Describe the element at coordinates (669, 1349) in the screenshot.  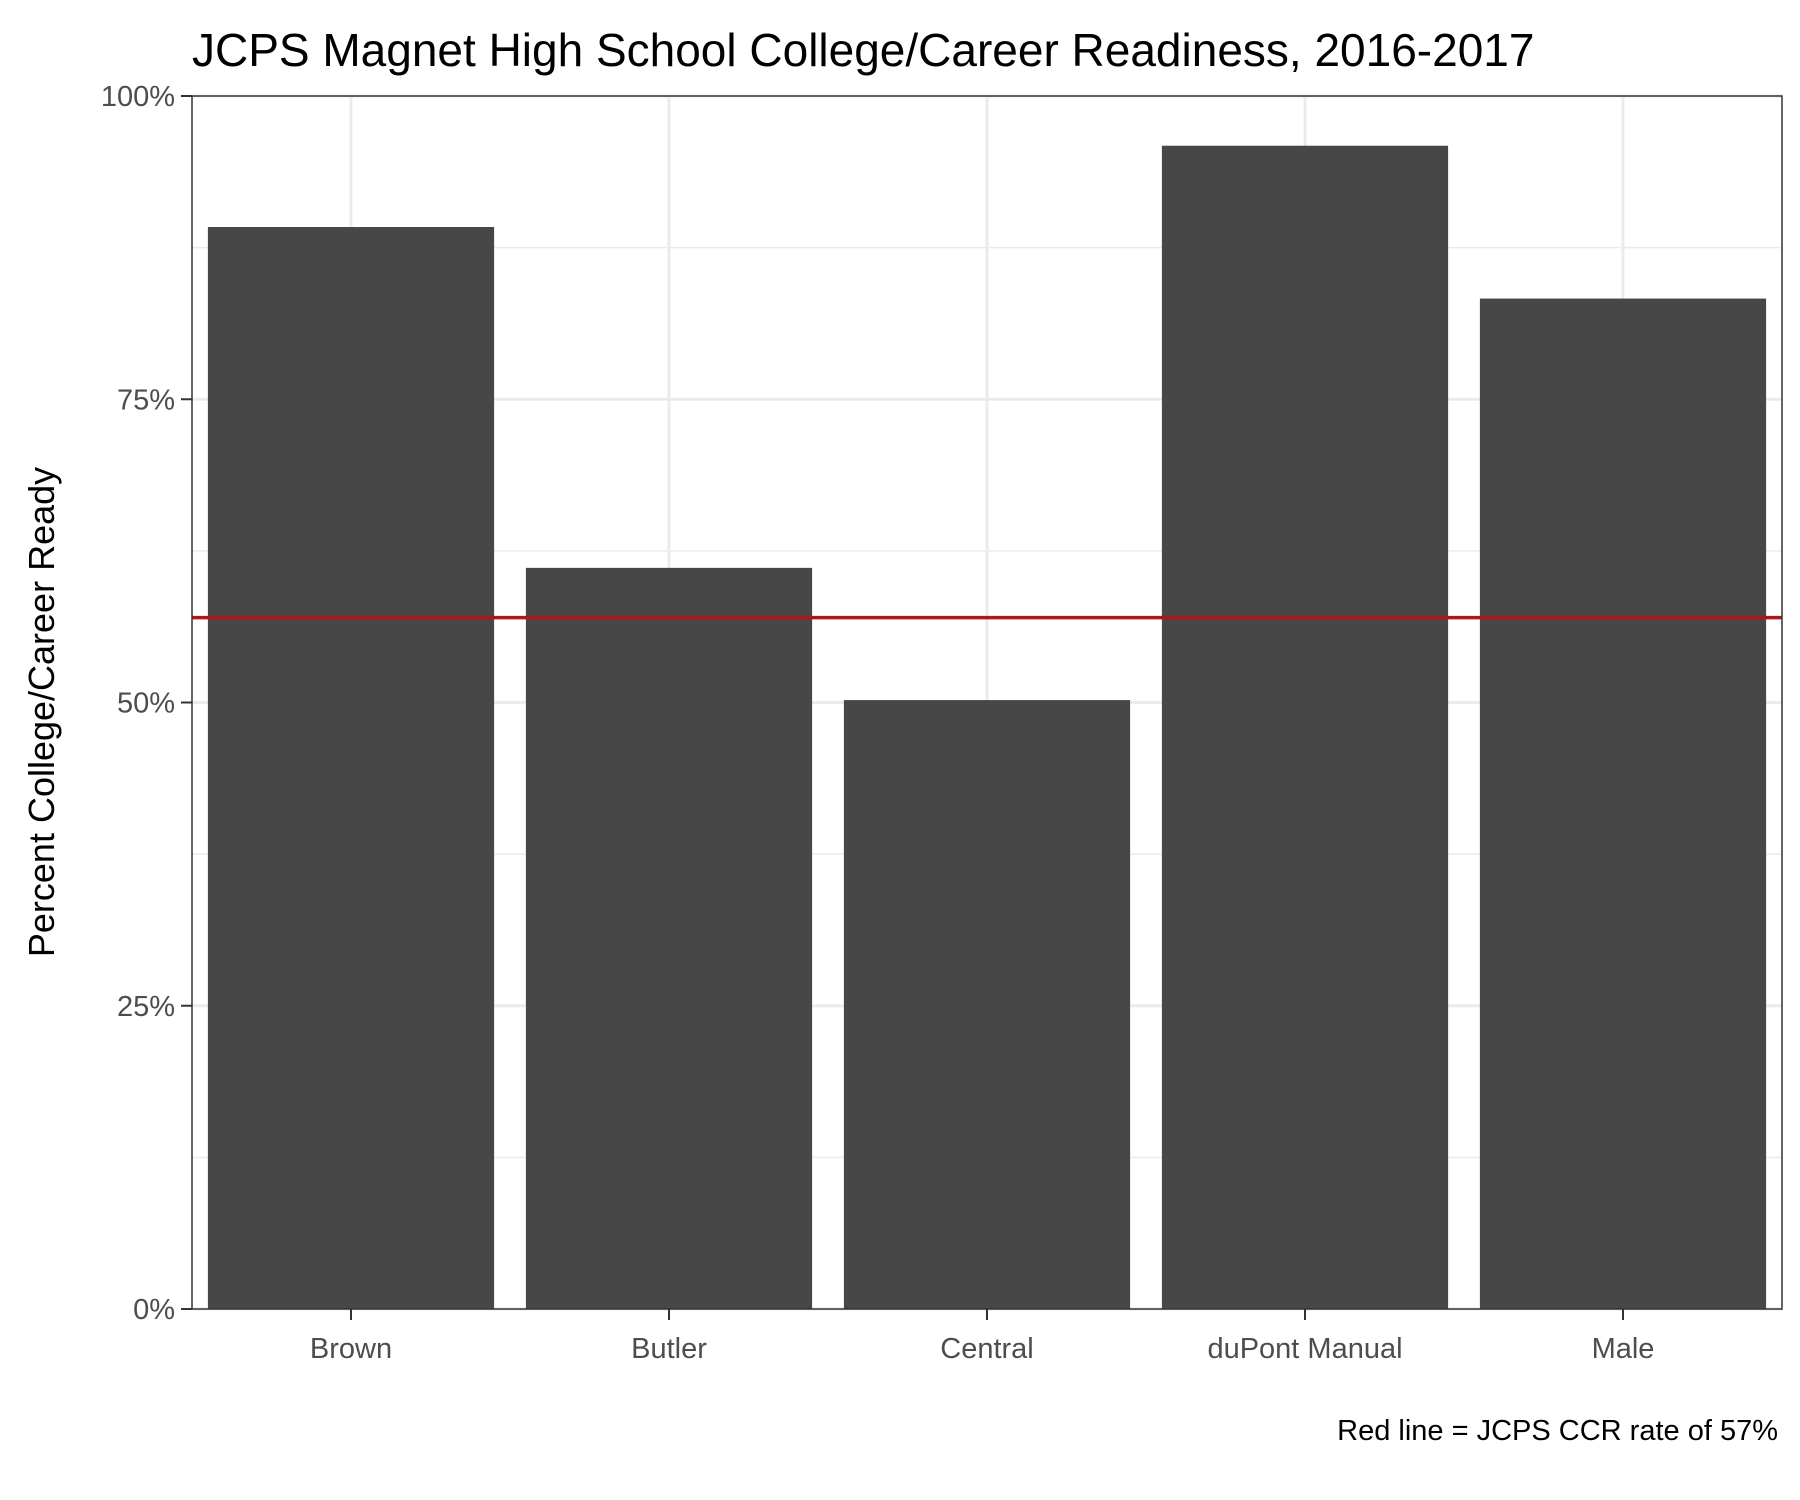
I see `x-tick-label: Butler` at that location.